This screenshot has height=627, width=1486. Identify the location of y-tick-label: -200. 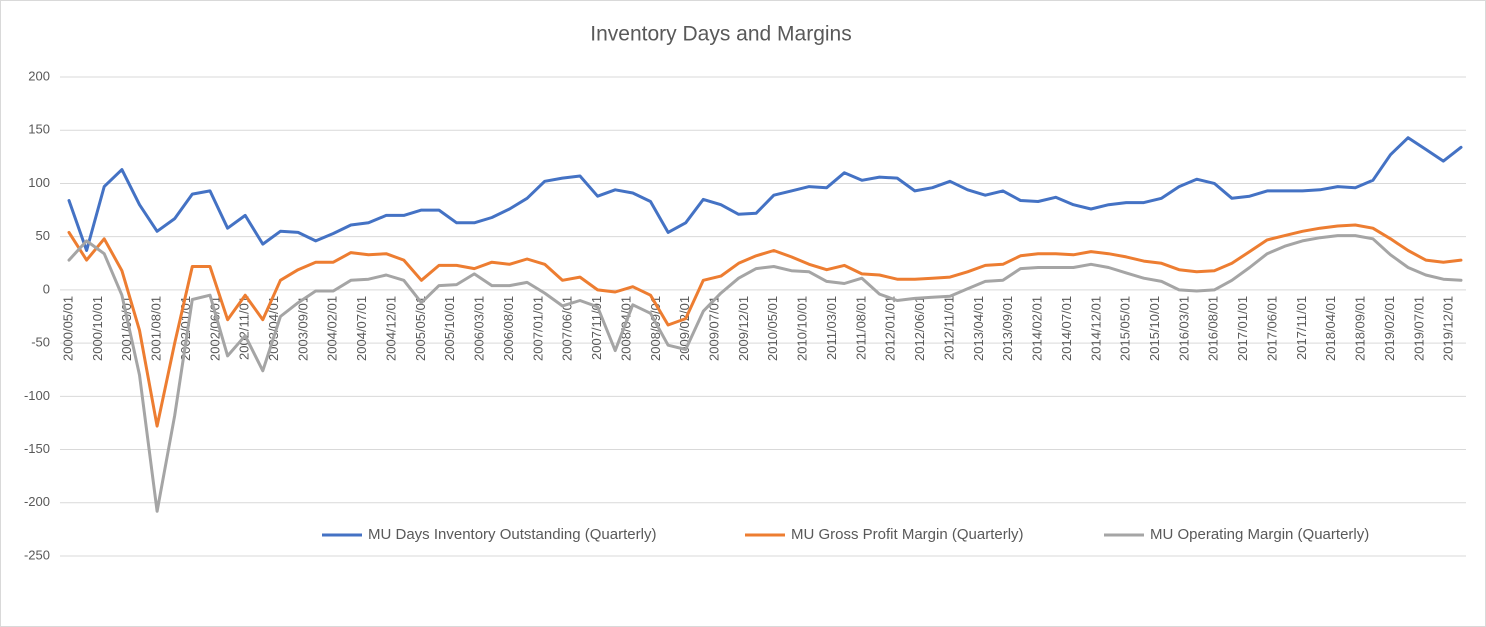
(37, 501).